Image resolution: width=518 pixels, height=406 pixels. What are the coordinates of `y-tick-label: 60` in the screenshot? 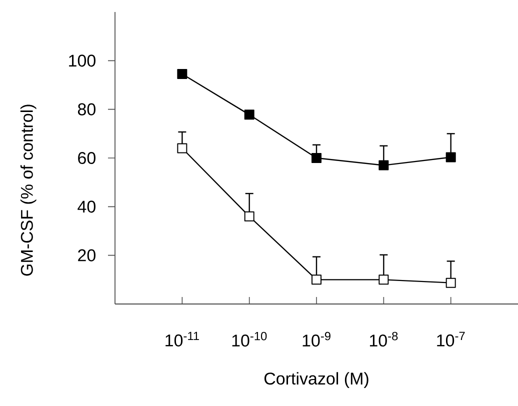 It's located at (87, 158).